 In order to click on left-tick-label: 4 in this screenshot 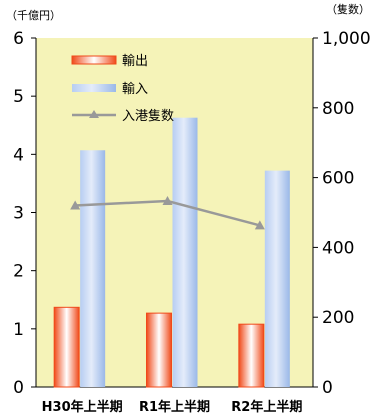, I will do `click(18, 155)`.